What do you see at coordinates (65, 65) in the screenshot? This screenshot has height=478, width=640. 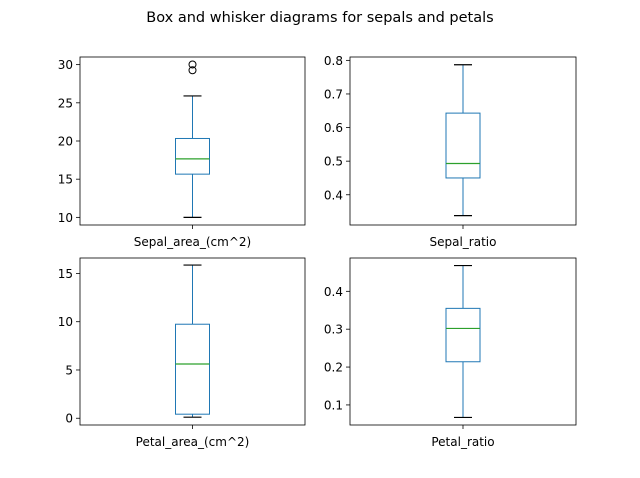 I see `y-tick-label: 30` at bounding box center [65, 65].